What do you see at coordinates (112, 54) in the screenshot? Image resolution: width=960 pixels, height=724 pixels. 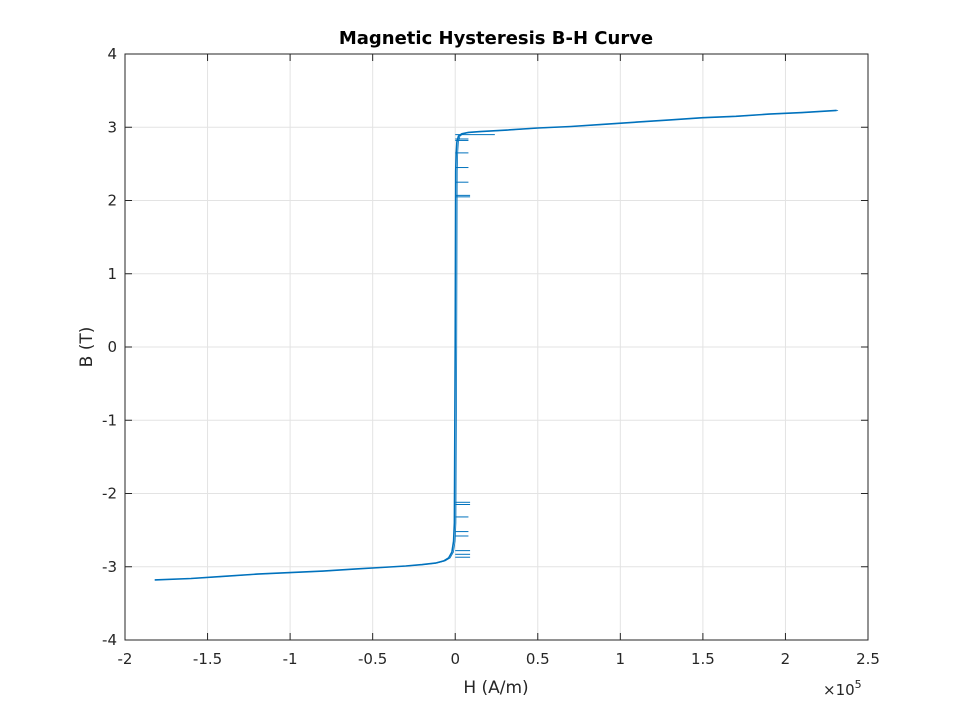 I see `y-tick-label: 4` at bounding box center [112, 54].